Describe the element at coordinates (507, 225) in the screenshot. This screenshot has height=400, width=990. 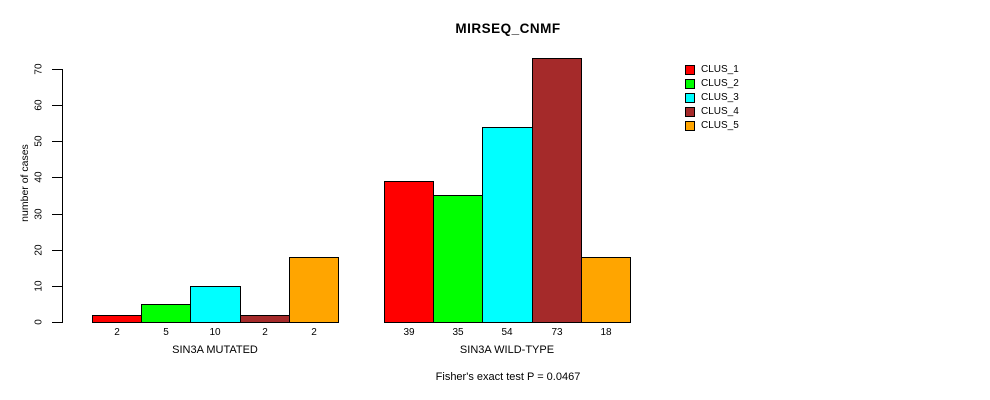
I see `bar-clus_3-group2` at that location.